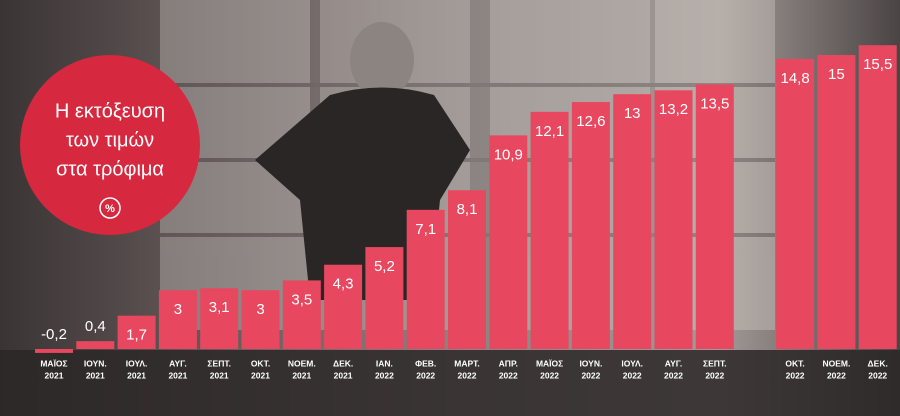 Image resolution: width=900 pixels, height=416 pixels. What do you see at coordinates (467, 209) in the screenshot?
I see `value-label: 8,1` at bounding box center [467, 209].